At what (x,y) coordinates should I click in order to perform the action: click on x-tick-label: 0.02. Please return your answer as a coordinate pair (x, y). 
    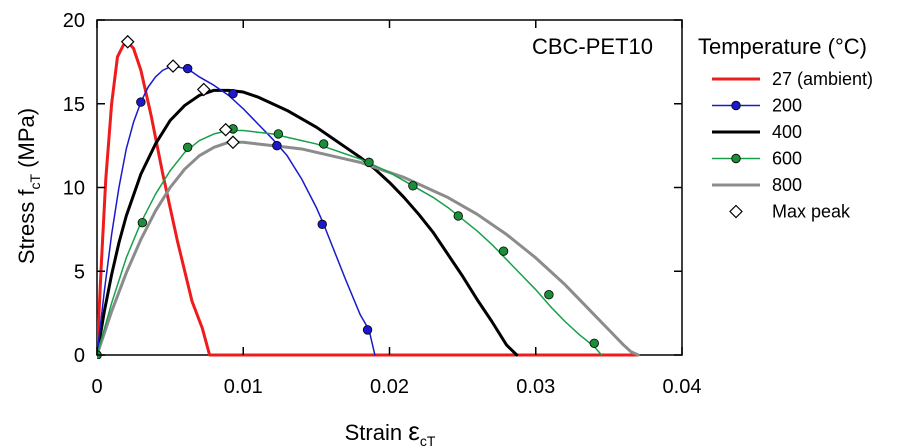
    Looking at the image, I should click on (389, 387).